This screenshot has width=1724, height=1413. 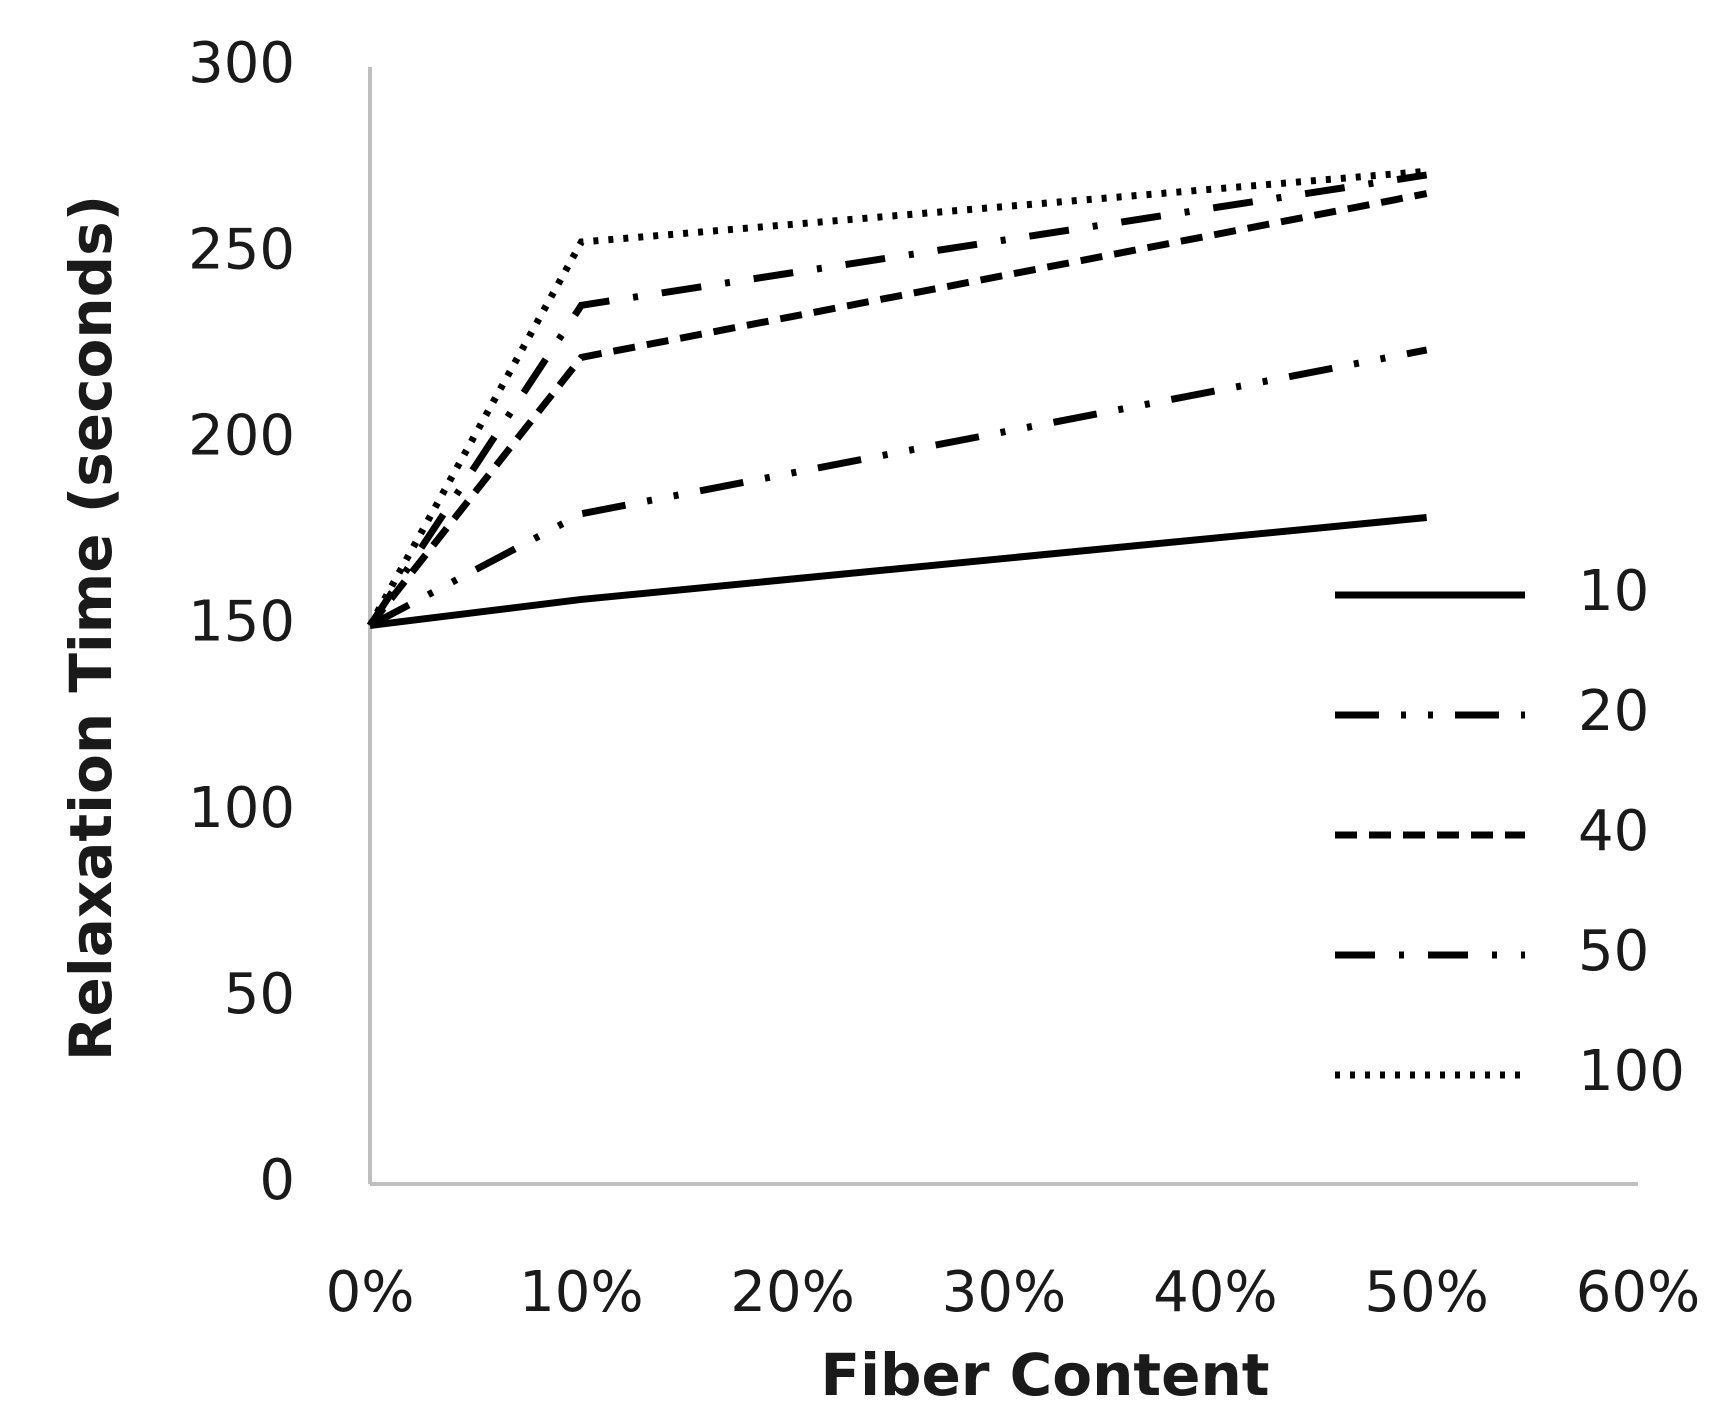 I want to click on x-tick-label: 10%, so click(x=581, y=1292).